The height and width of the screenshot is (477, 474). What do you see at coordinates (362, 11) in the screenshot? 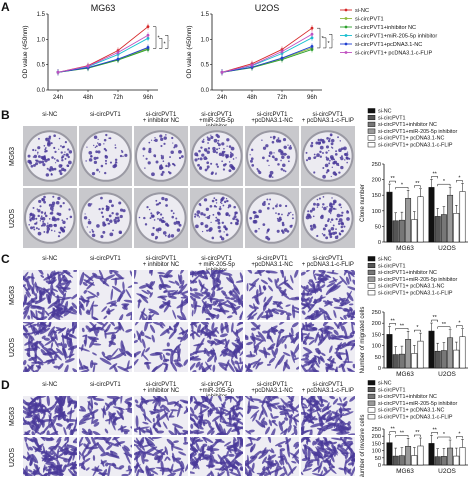
I see `legend-label: si-NC` at bounding box center [362, 11].